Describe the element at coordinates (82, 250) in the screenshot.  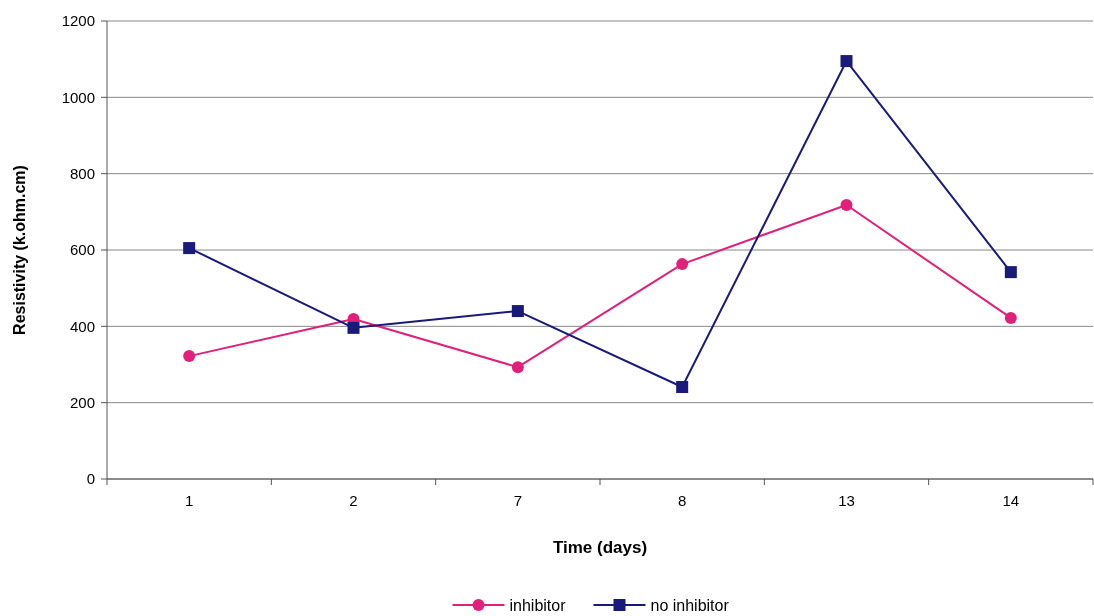
I see `y-tick-label: 600` at that location.